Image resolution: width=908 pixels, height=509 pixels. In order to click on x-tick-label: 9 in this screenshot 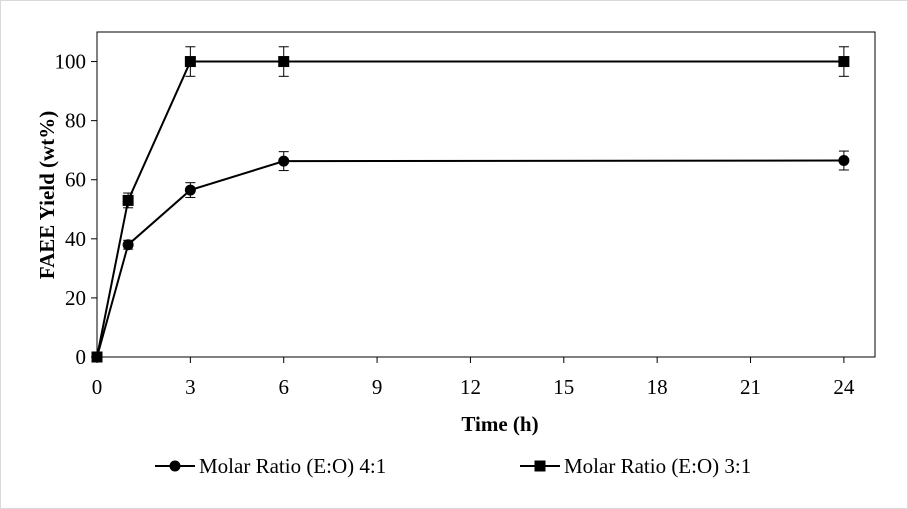, I will do `click(377, 387)`.